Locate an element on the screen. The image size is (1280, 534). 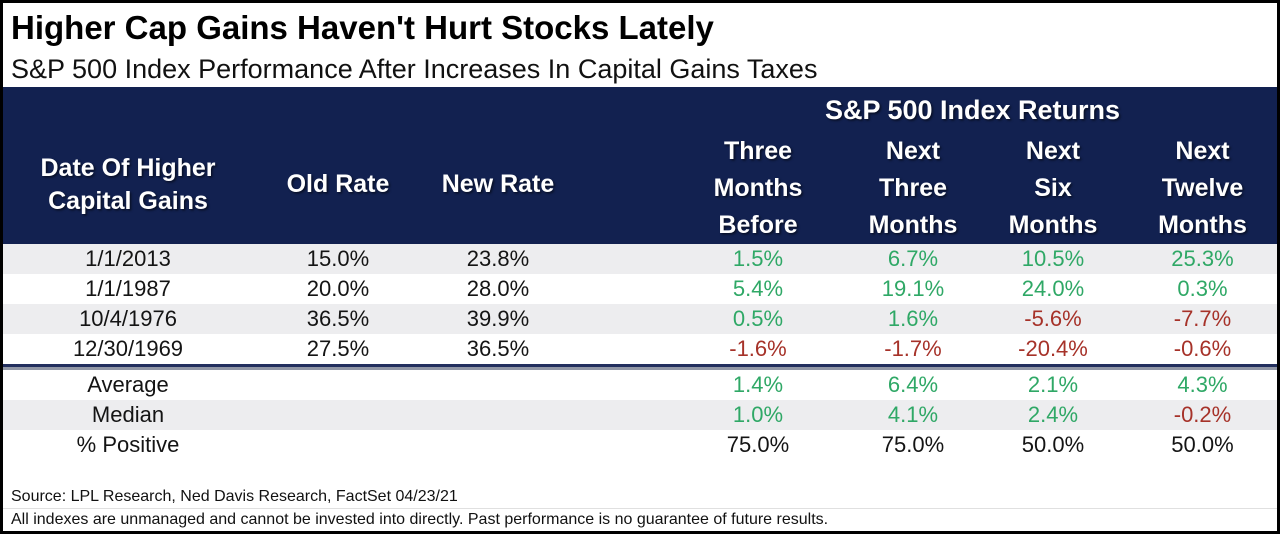
col-header-next-twelve-months: Next Twelve Months is located at coordinates (1202, 188).